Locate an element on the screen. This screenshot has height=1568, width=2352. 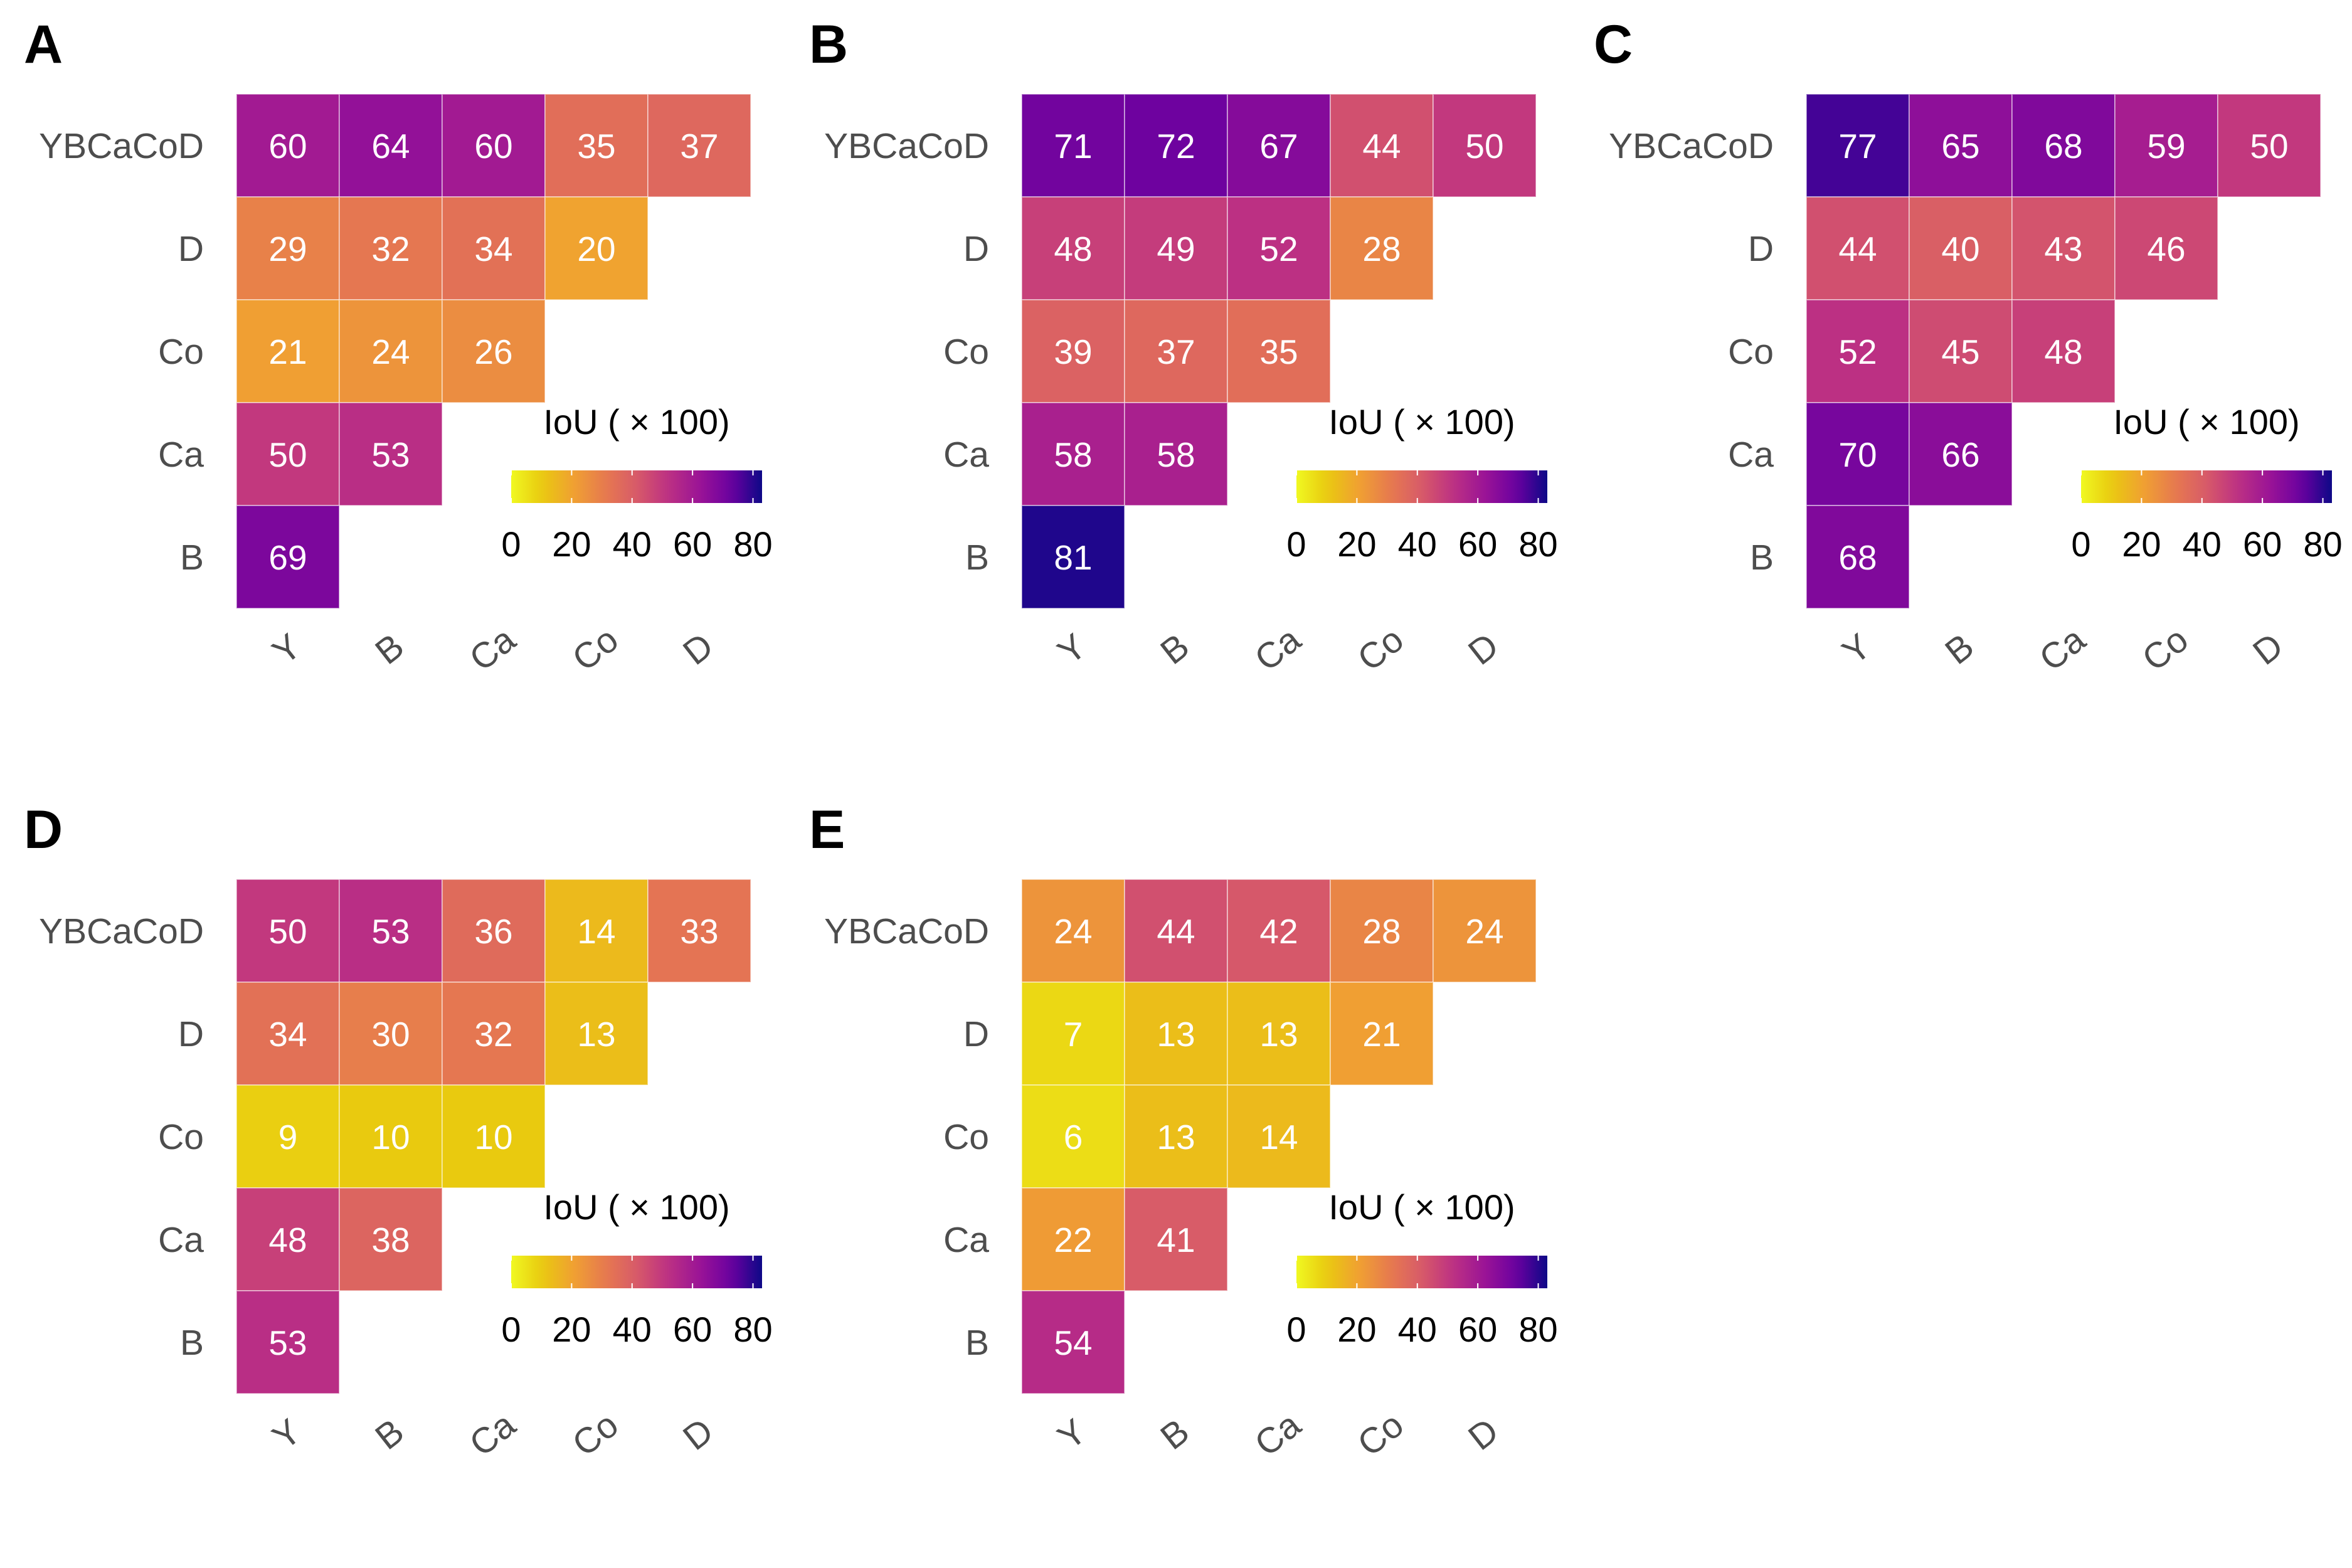
row-label: Ca is located at coordinates (181, 455).